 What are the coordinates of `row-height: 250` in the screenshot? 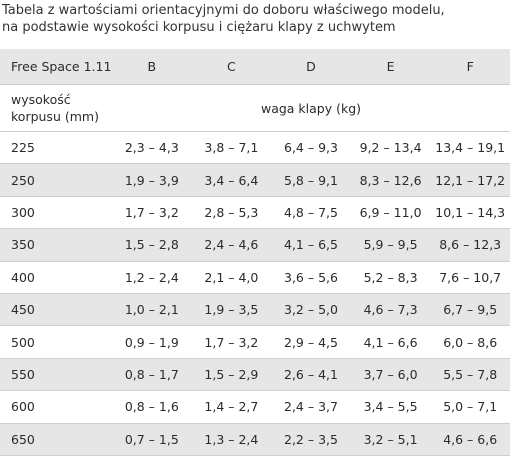 It's located at (56, 180).